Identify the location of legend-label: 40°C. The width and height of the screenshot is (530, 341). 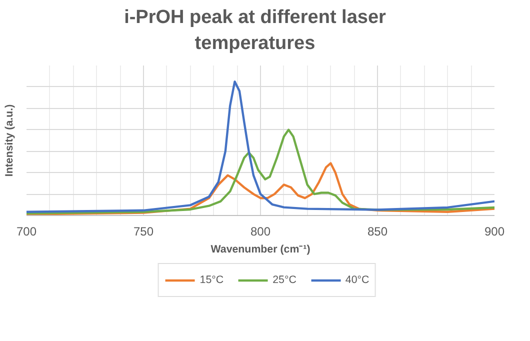
(357, 280).